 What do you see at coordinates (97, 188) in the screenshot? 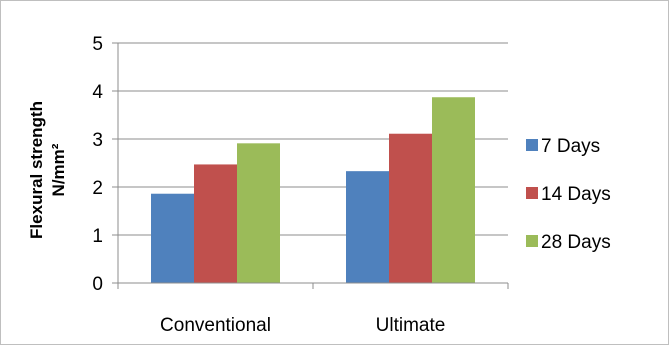
I see `y-tick-label: 2` at bounding box center [97, 188].